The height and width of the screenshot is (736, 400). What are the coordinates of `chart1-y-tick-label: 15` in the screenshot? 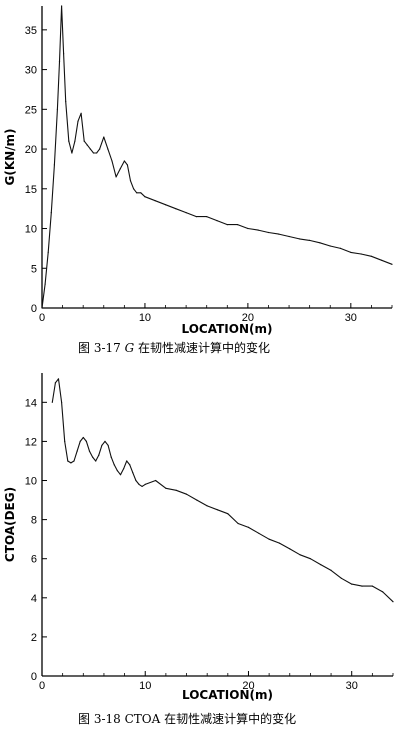 It's located at (31, 190).